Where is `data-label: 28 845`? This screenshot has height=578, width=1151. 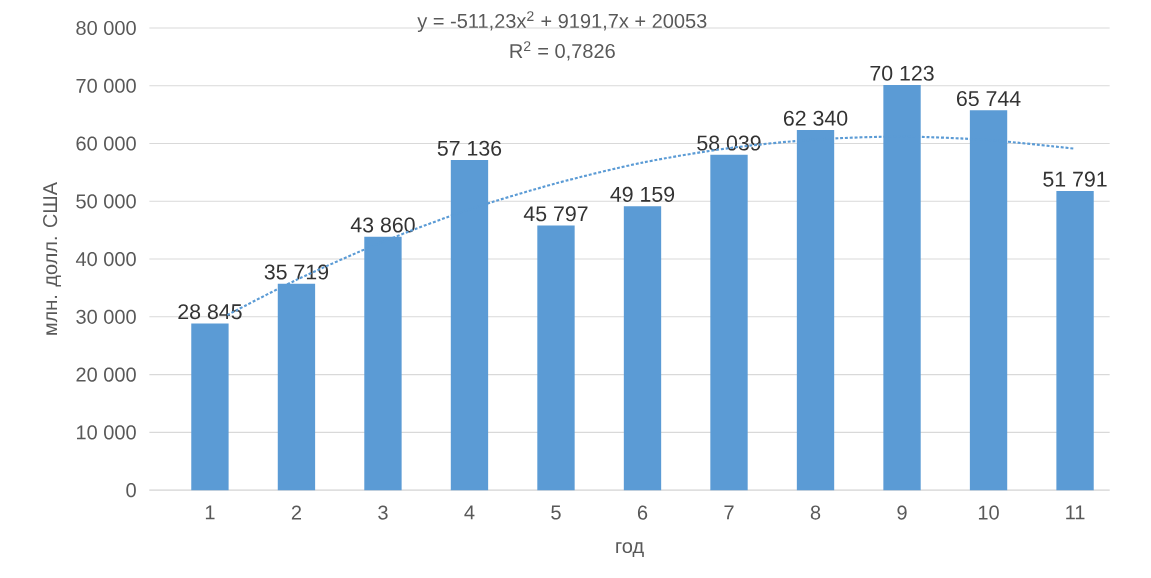
data-label: 28 845 is located at coordinates (210, 312).